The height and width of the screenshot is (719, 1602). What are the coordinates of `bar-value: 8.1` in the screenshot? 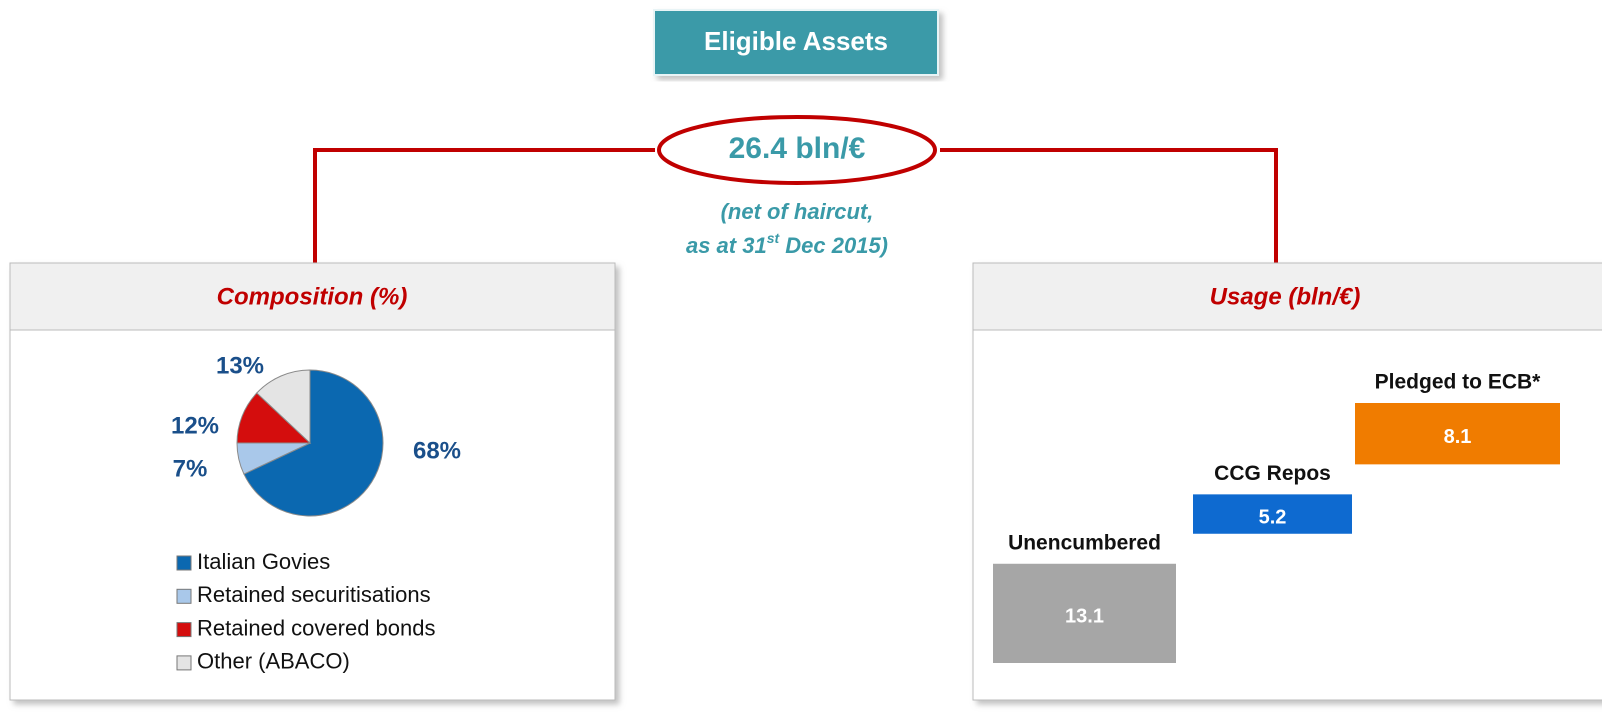 It's located at (1458, 437).